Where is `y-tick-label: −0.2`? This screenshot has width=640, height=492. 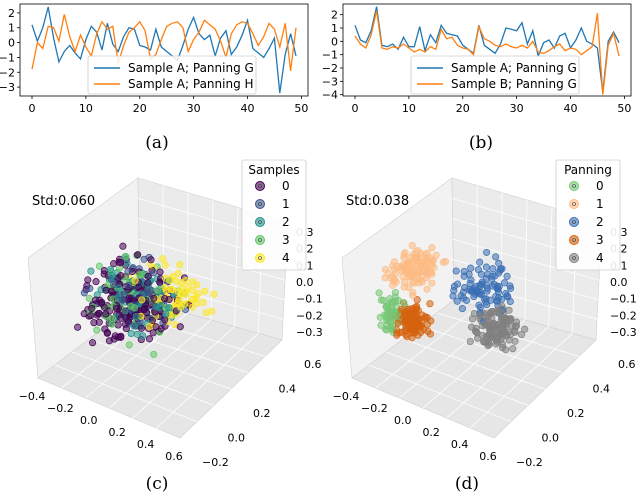
y-tick-label: −0.2 is located at coordinates (529, 462).